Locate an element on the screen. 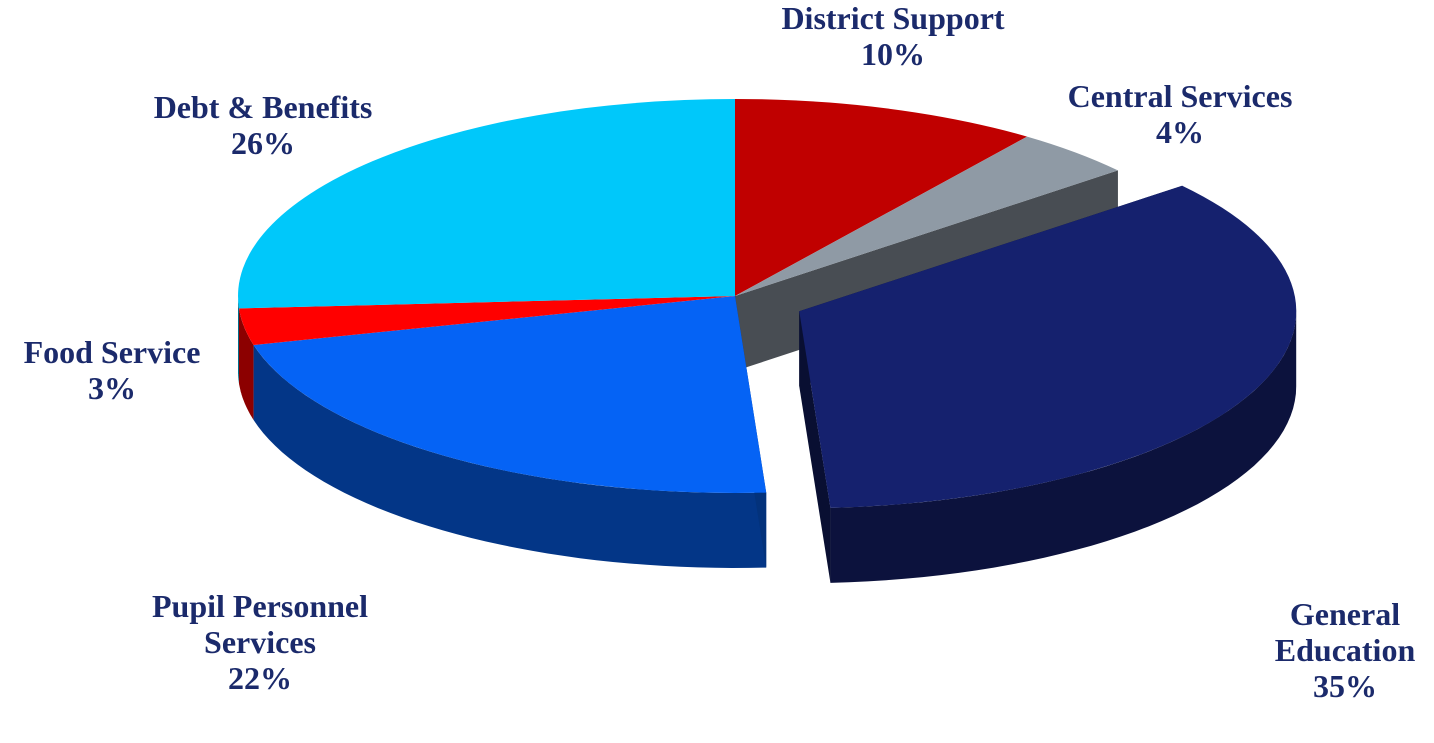 The image size is (1434, 743). label-pupil-personnel-services: Pupil Personnel Services 22% is located at coordinates (260, 642).